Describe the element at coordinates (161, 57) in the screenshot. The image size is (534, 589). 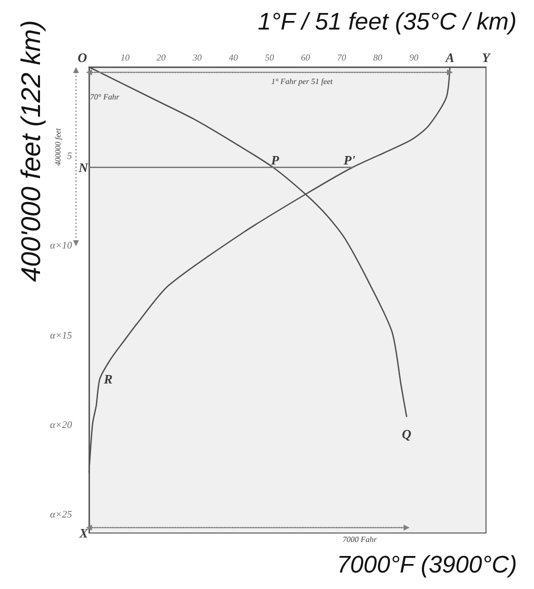
I see `x-tick-label: 20` at that location.